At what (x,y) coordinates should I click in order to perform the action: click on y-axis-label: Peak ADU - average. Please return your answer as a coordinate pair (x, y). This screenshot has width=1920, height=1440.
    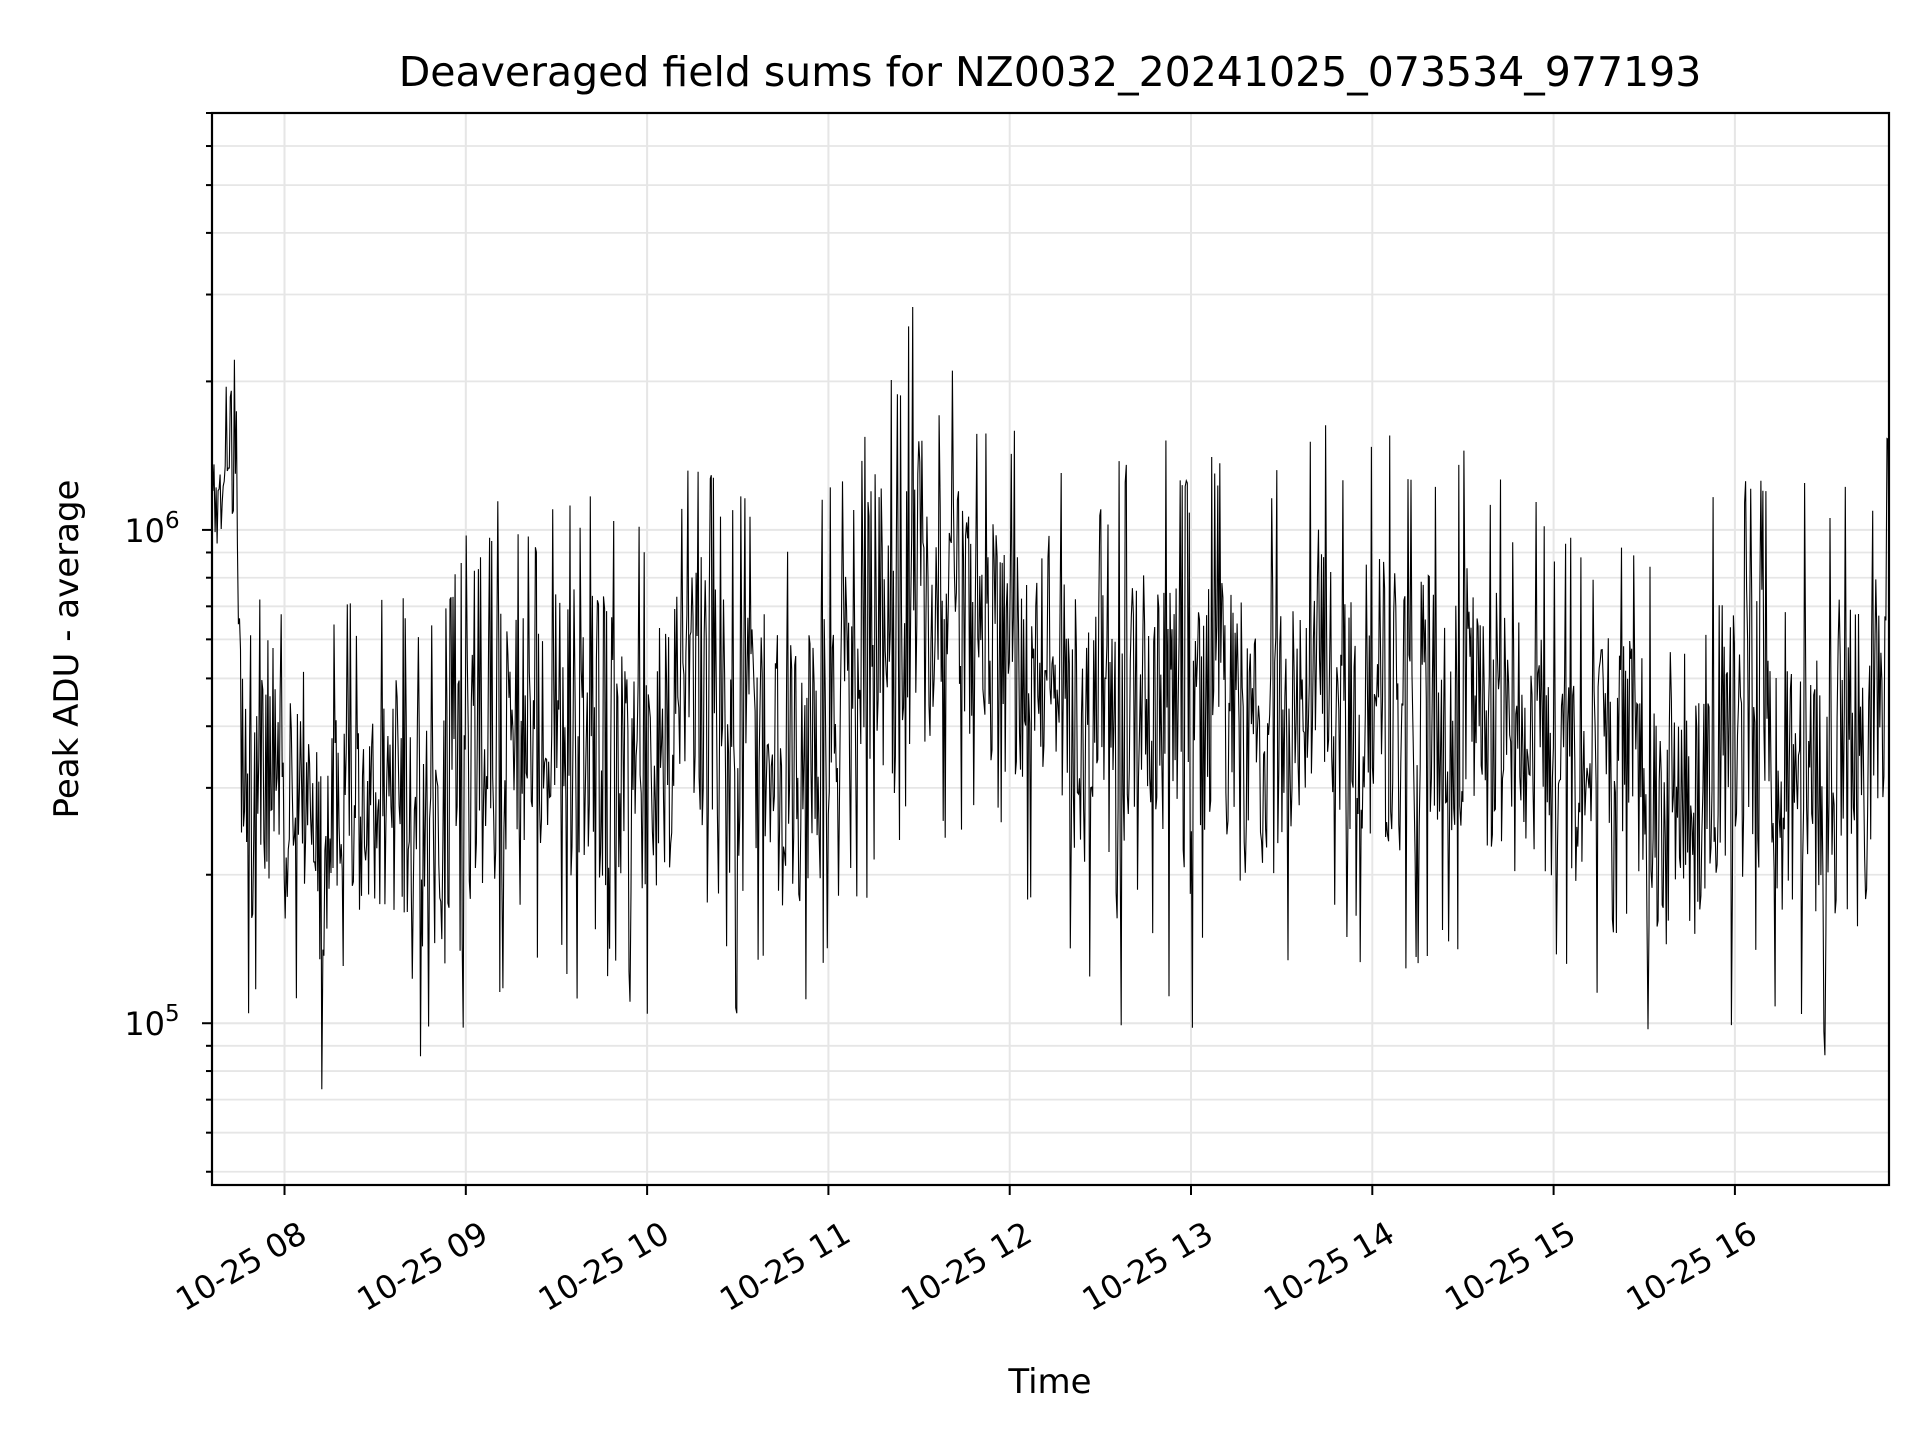
    Looking at the image, I should click on (67, 649).